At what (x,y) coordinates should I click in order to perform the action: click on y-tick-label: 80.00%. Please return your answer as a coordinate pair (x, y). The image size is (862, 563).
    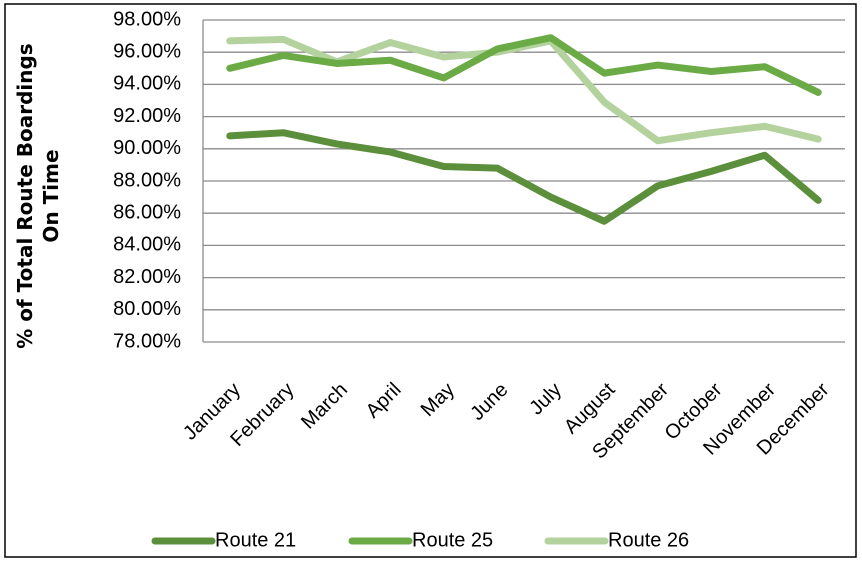
    Looking at the image, I should click on (147, 309).